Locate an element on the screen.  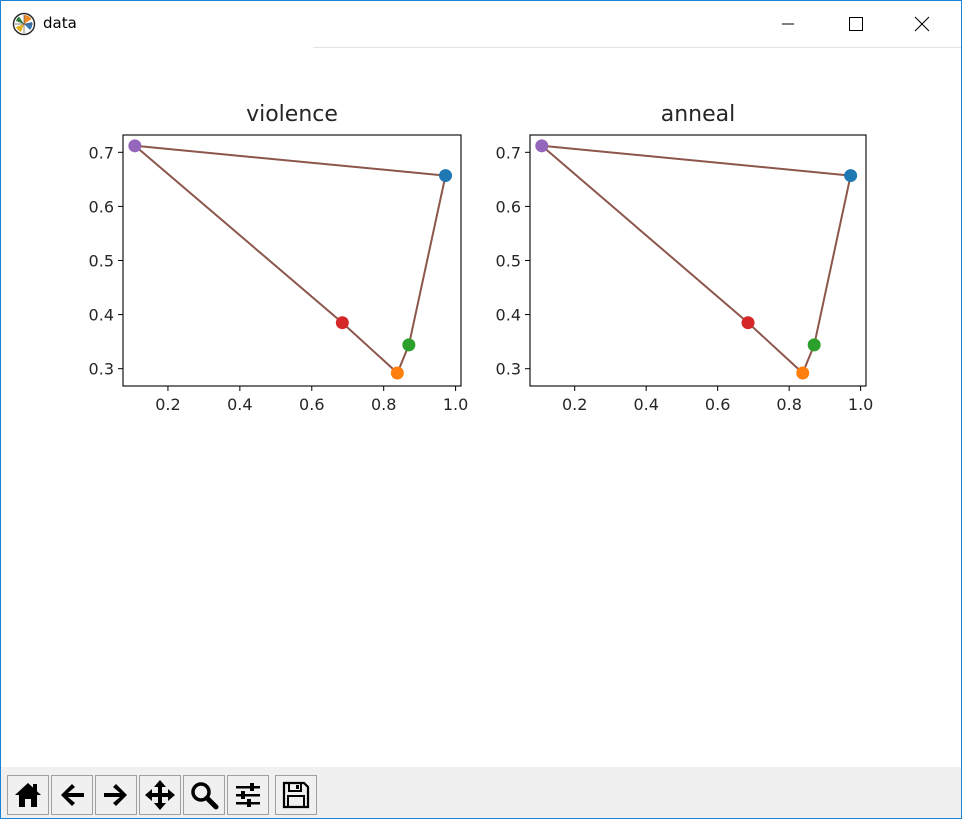
subplot-1: anneal 0.2 0.4 0.6 0.8 1.0 0.3 0.4 0.5 0.6 0.7 is located at coordinates (685, 258).